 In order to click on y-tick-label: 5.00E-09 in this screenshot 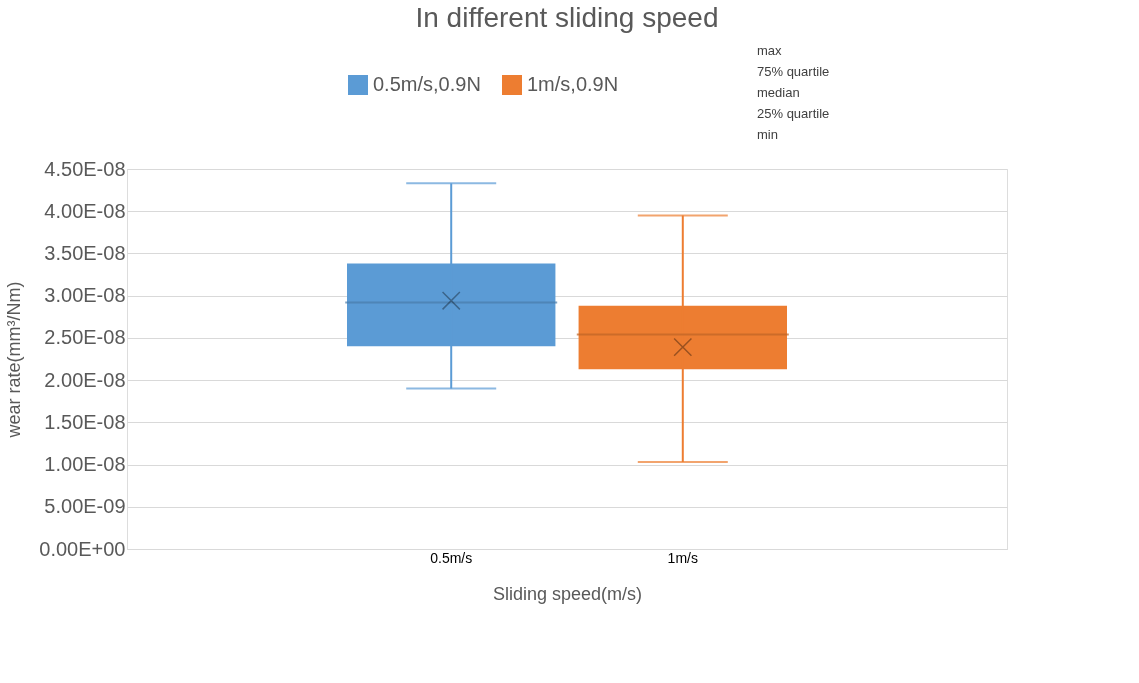, I will do `click(85, 506)`.